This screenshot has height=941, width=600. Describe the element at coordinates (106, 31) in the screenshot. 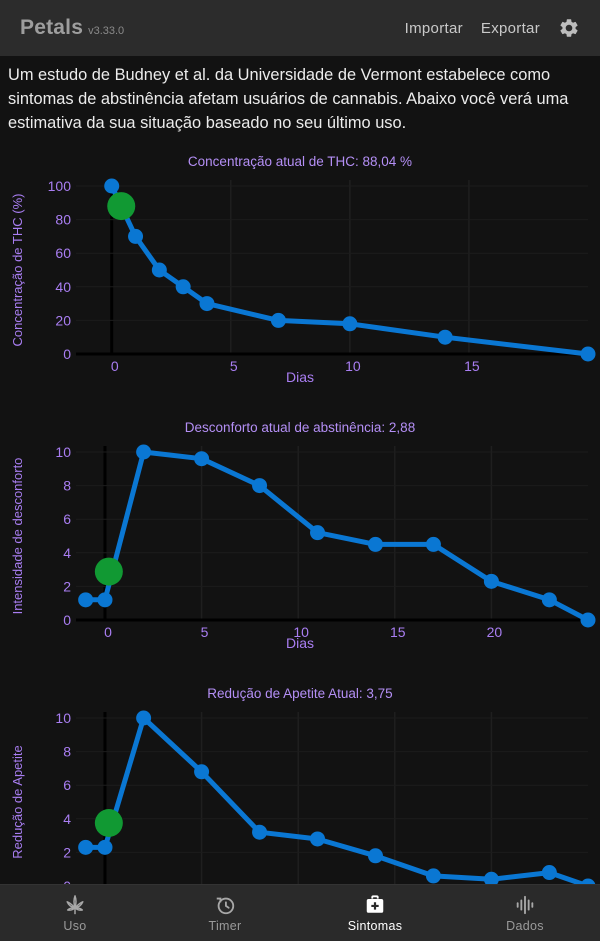

I see `app-version: v3.33.0` at that location.